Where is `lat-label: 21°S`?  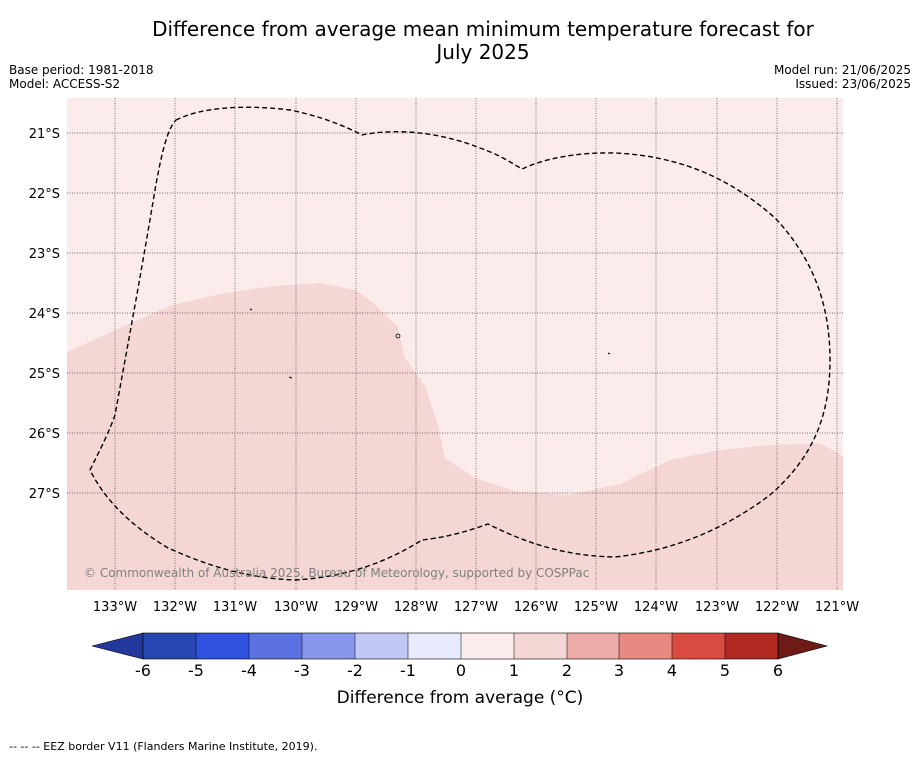
lat-label: 21°S is located at coordinates (44, 134).